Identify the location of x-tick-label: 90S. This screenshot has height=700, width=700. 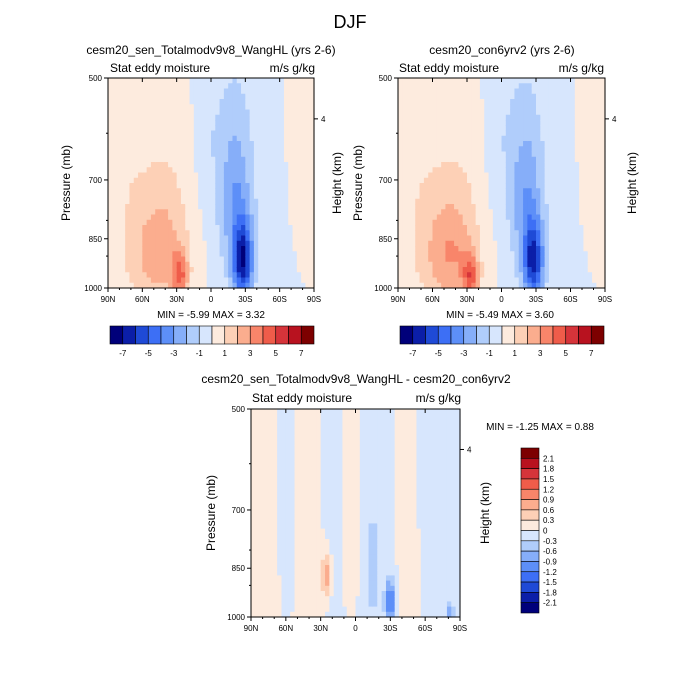
(605, 299).